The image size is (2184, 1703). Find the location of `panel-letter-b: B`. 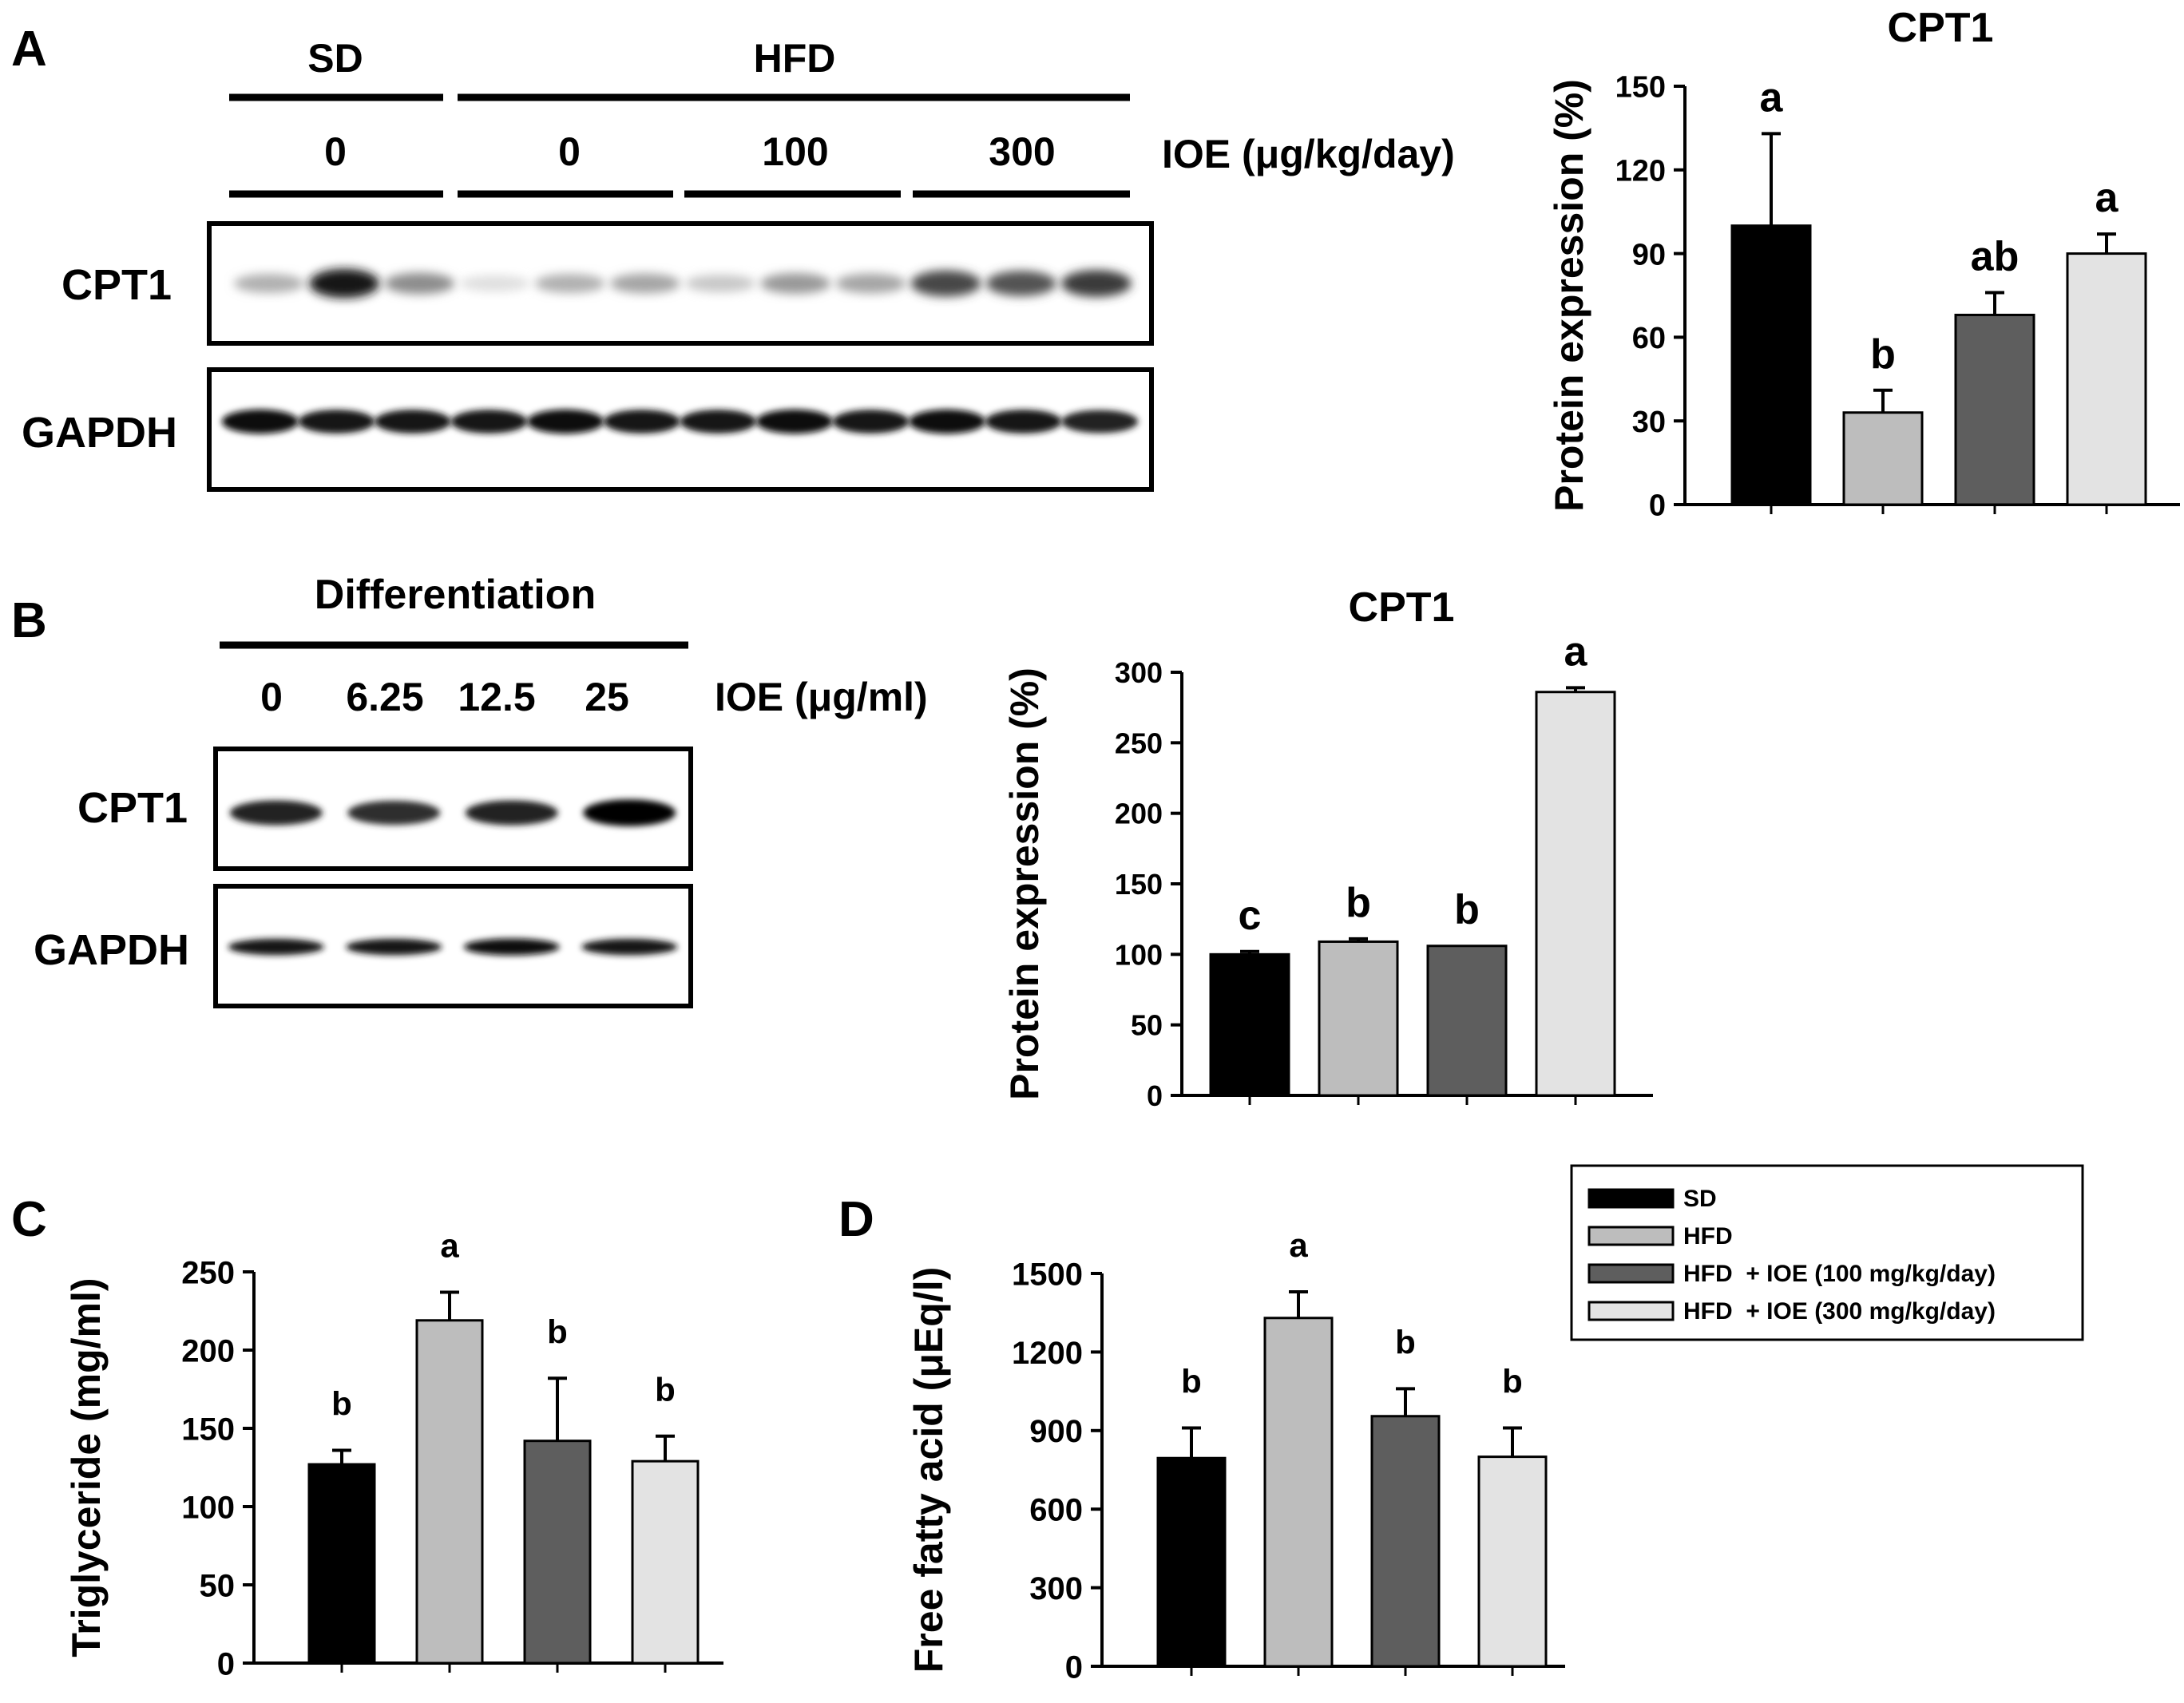

panel-letter-b: B is located at coordinates (29, 620).